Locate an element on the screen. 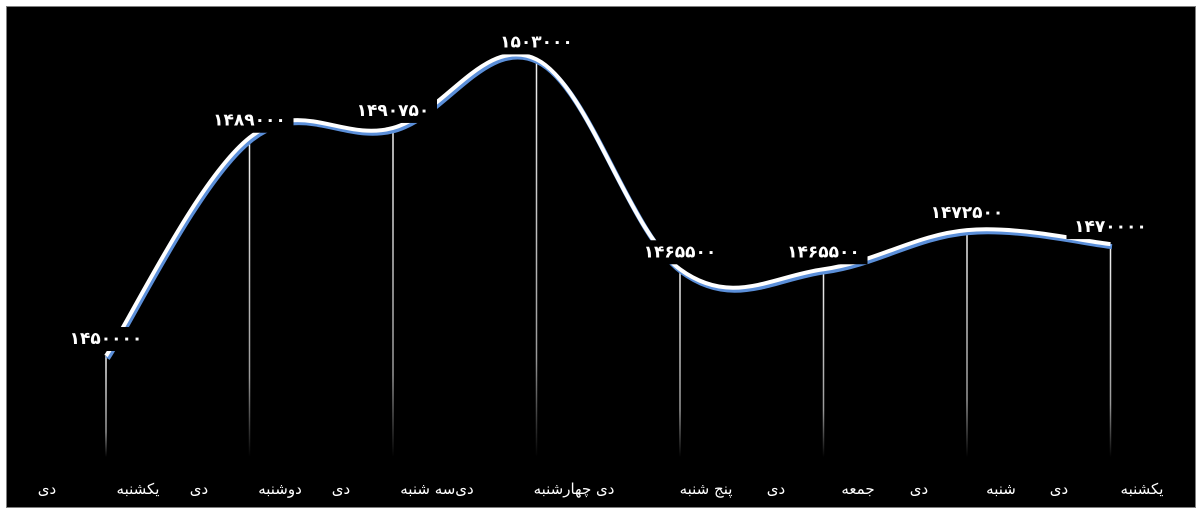  data-label: ۱۴۸۹۰۰۰ is located at coordinates (249, 120).